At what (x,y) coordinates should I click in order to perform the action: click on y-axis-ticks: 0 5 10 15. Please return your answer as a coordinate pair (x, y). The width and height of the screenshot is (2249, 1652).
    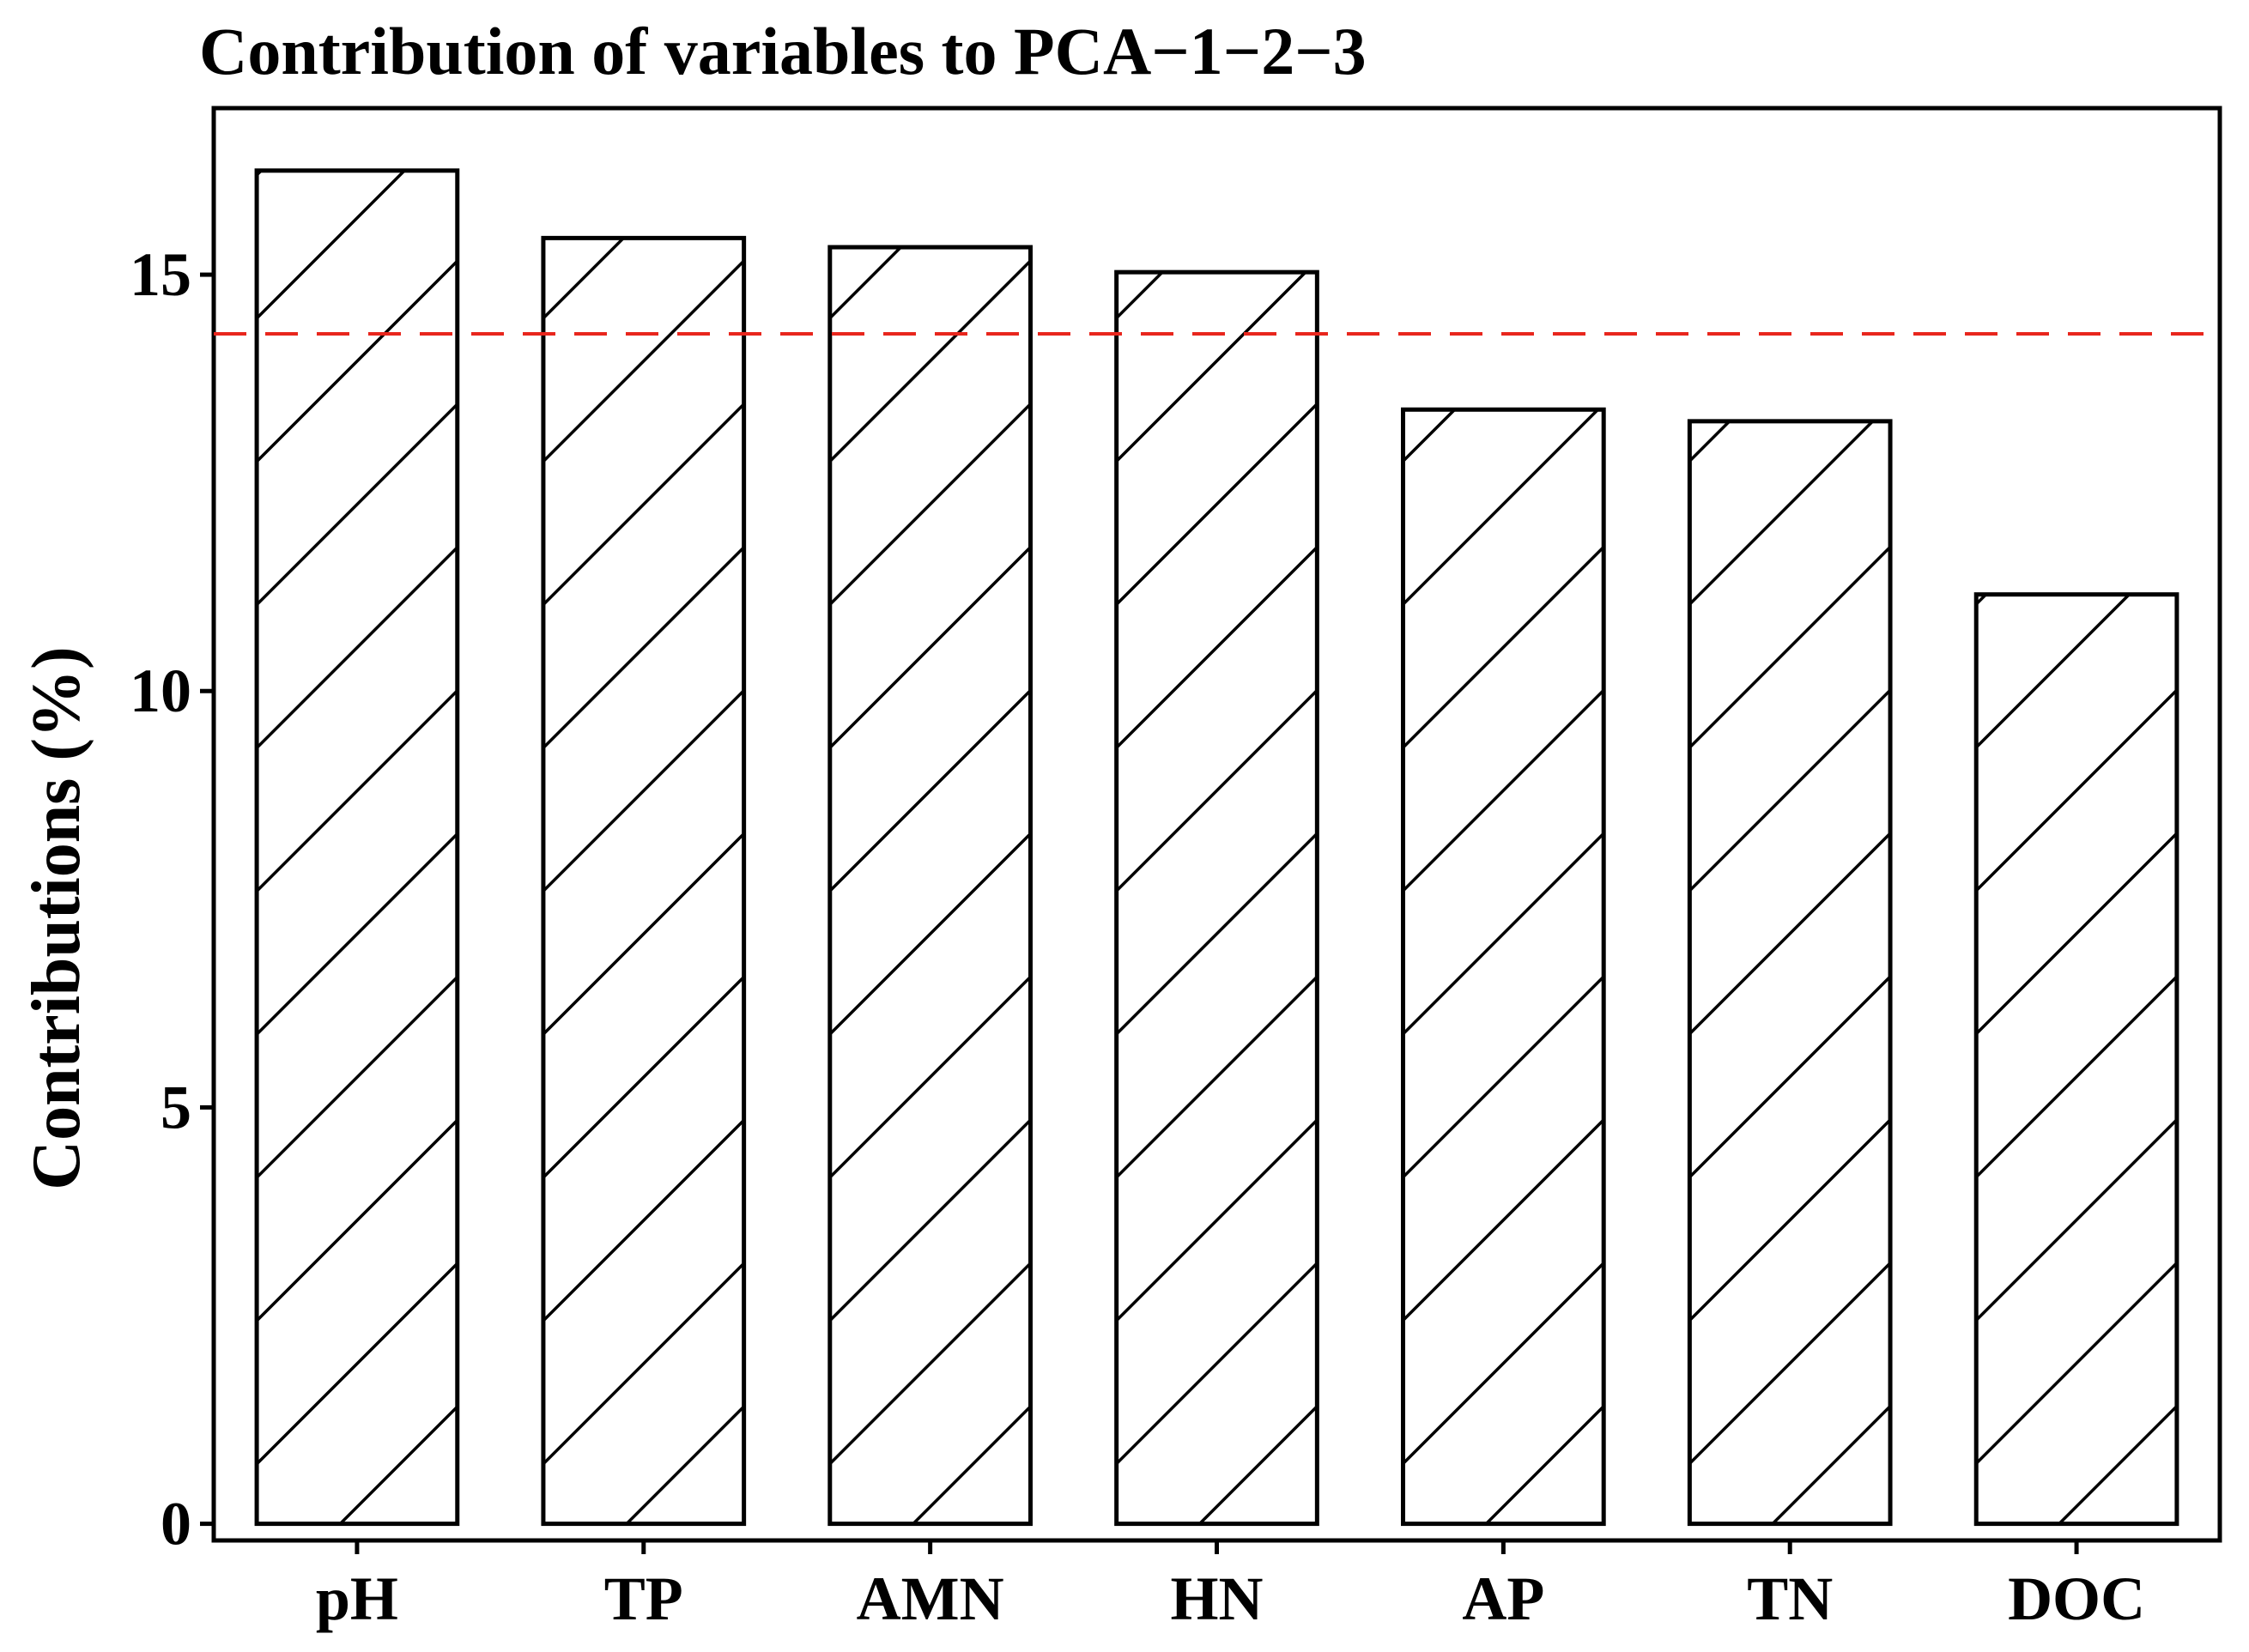
    Looking at the image, I should click on (172, 899).